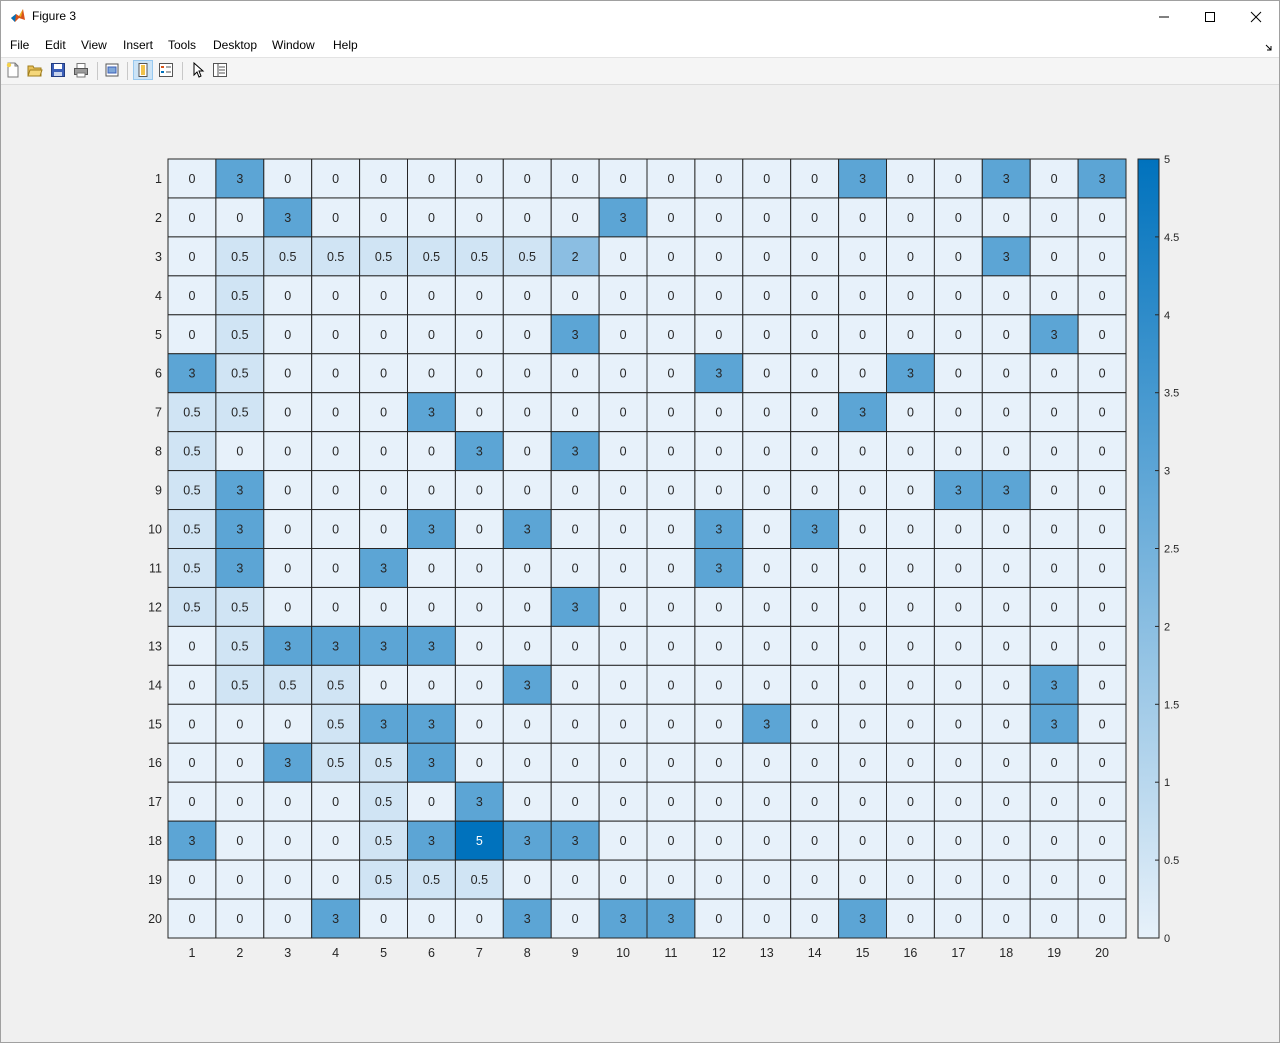  What do you see at coordinates (235, 45) in the screenshot?
I see `menu-desktop: Desktop` at bounding box center [235, 45].